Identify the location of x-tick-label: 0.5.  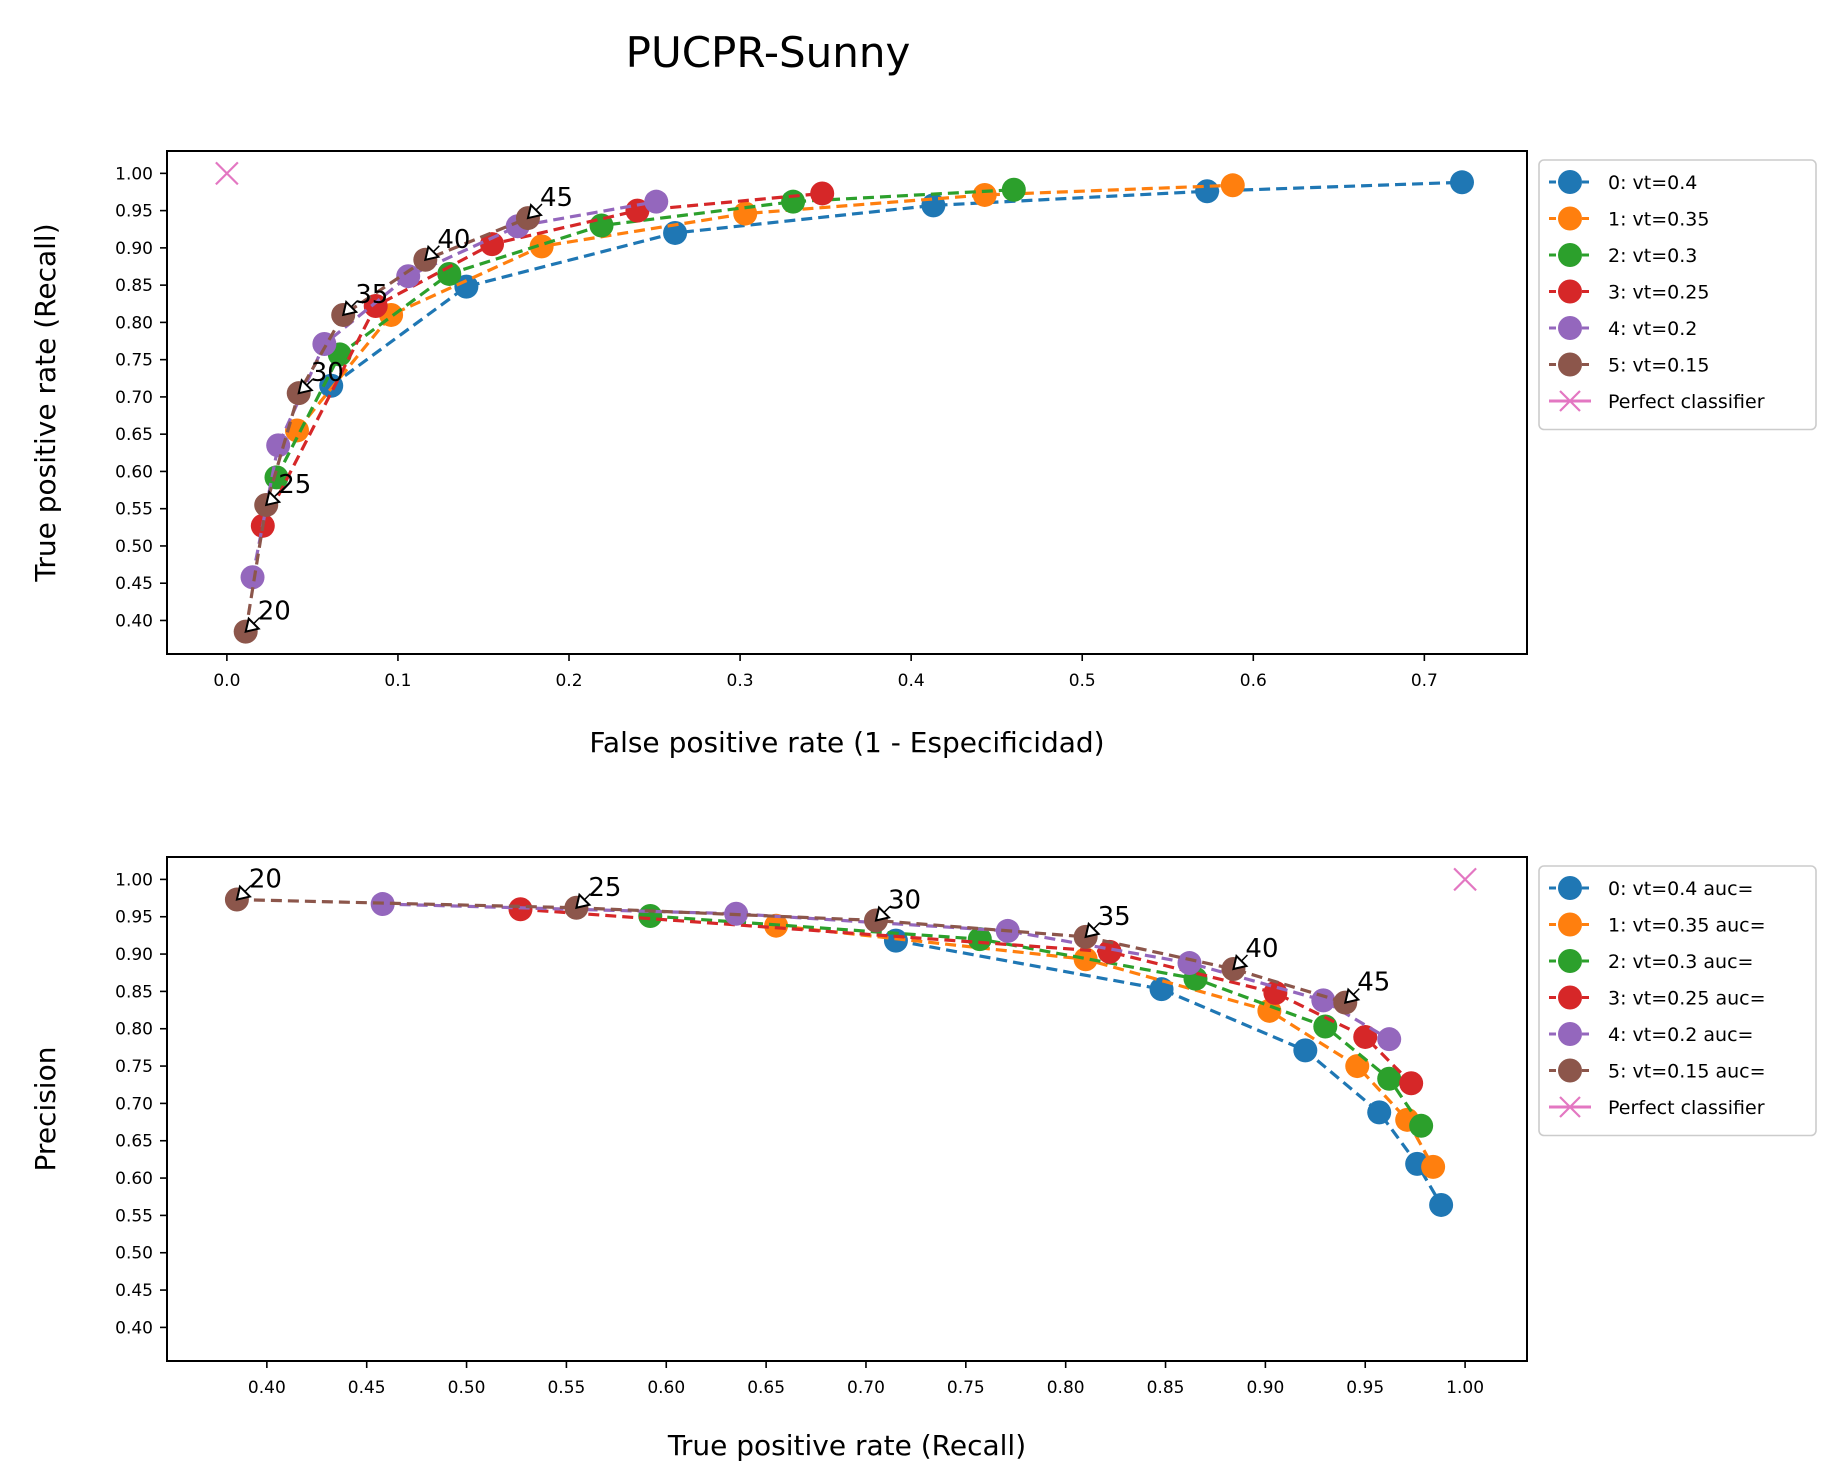
(1082, 681).